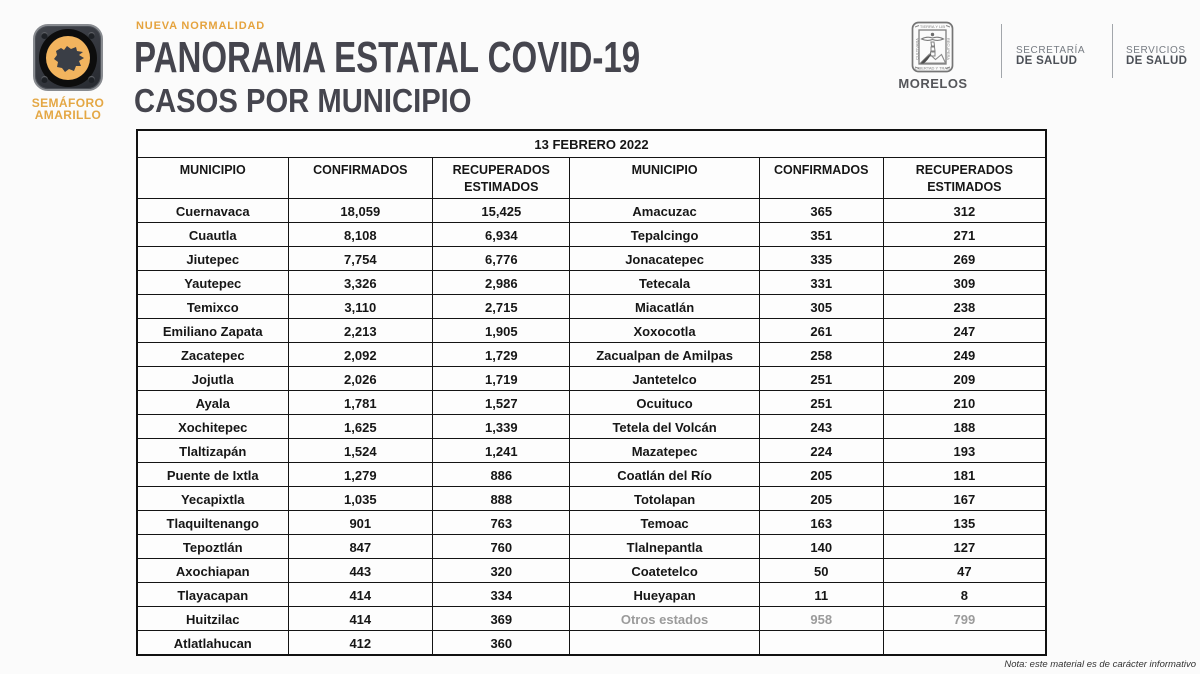 The width and height of the screenshot is (1200, 674). I want to click on svg-text: RECUPERA, so click(948, 49).